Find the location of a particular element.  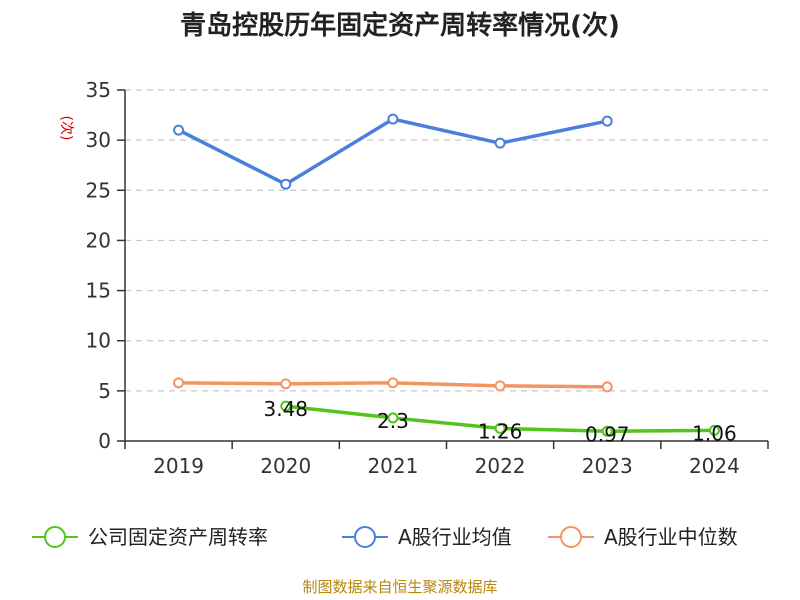

y-tick-label: 30 is located at coordinates (98, 140).